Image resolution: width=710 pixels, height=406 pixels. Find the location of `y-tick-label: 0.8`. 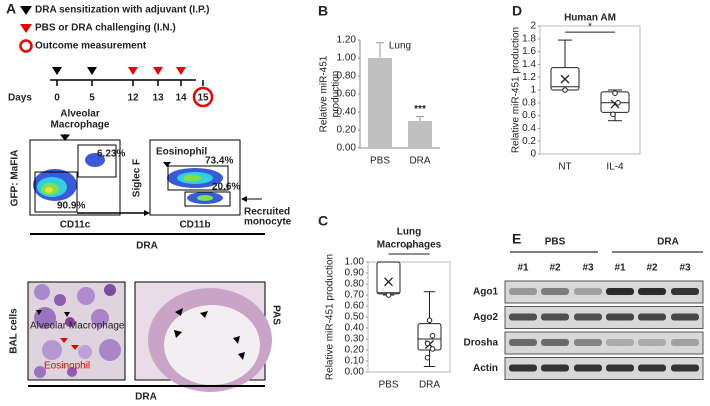

y-tick-label: 0.8 is located at coordinates (529, 102).